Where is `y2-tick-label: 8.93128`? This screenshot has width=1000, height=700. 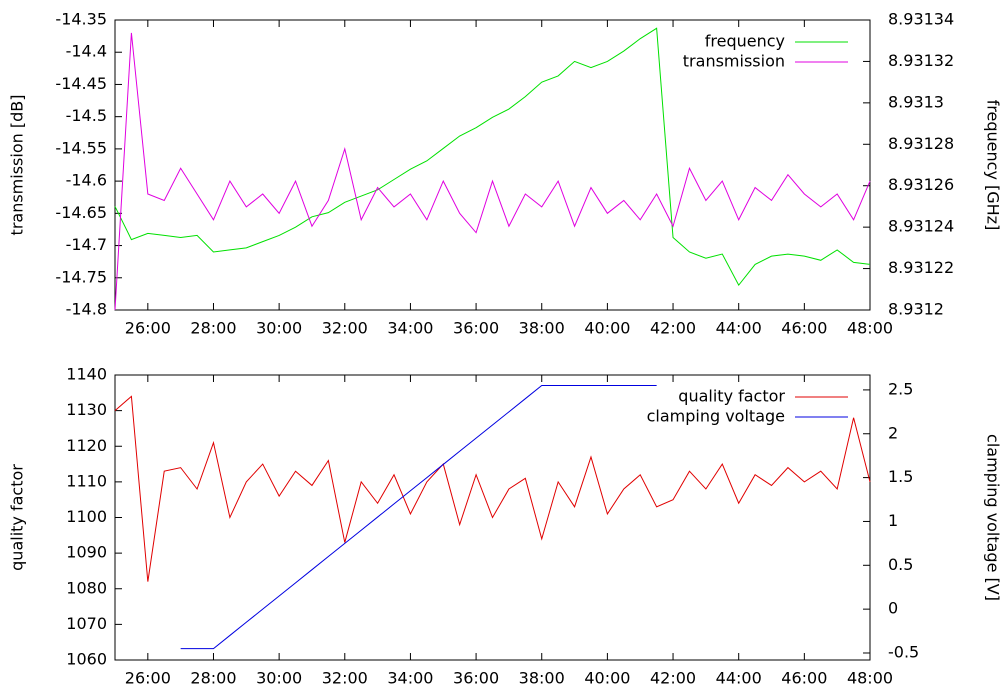
y2-tick-label: 8.93128 is located at coordinates (921, 143).